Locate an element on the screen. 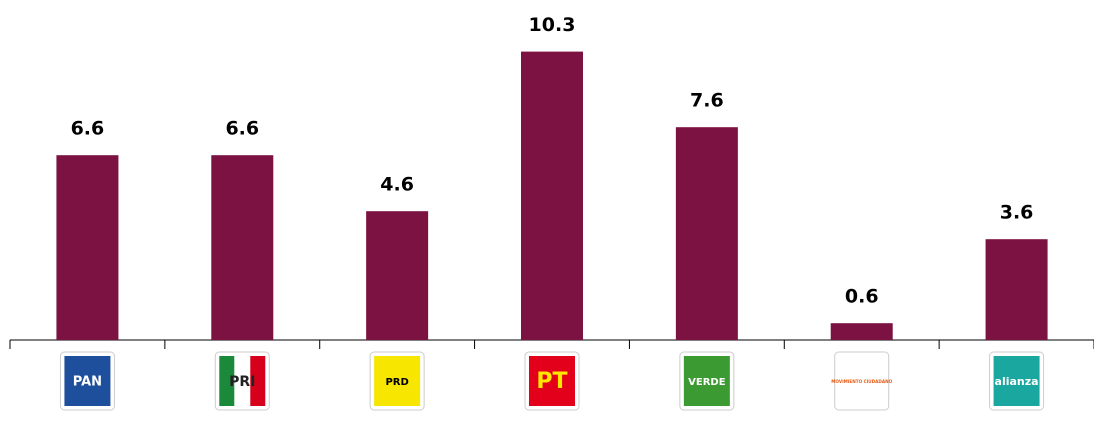 The width and height of the screenshot is (1094, 427). party-logo: alianza is located at coordinates (1017, 381).